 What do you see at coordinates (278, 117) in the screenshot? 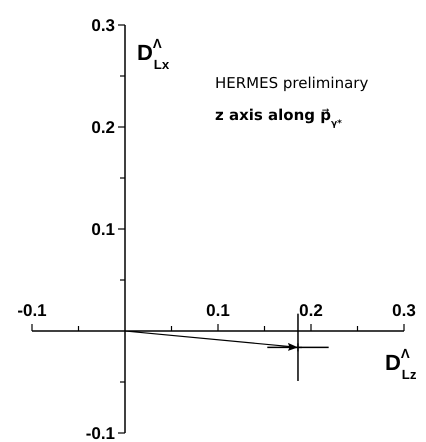
I see `annotation: z axis along p⃗$_{γ*}$` at bounding box center [278, 117].